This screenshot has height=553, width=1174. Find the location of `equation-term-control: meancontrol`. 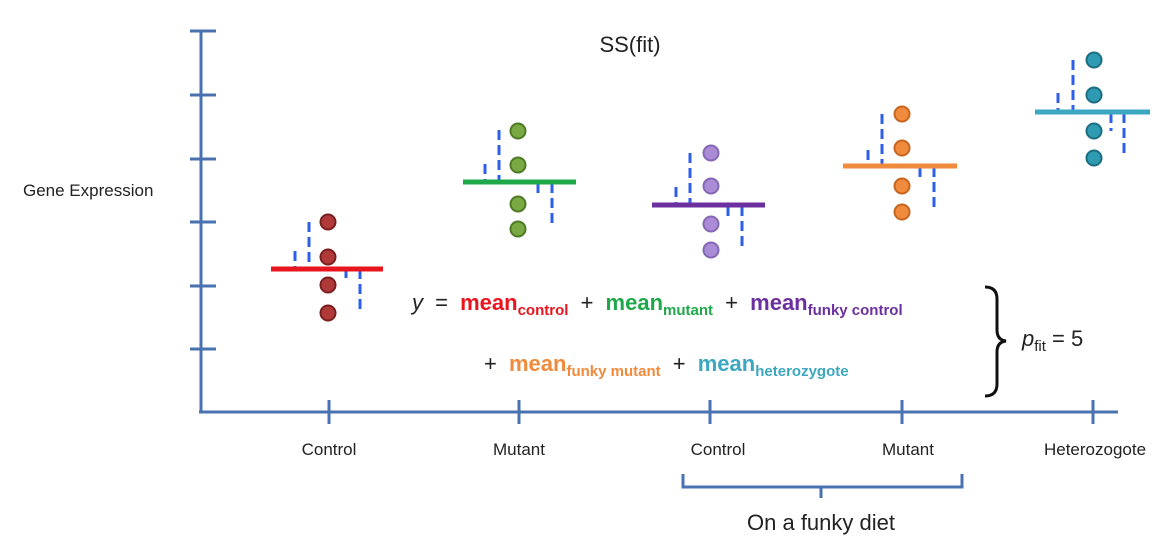

equation-term-control: meancontrol is located at coordinates (514, 304).